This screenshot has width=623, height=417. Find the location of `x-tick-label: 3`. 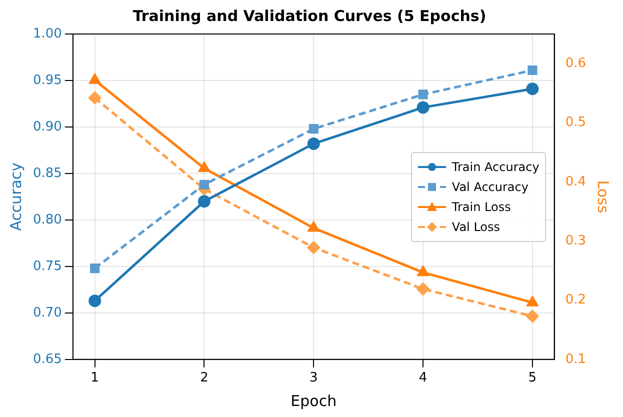

x-tick-label: 3 is located at coordinates (313, 378).